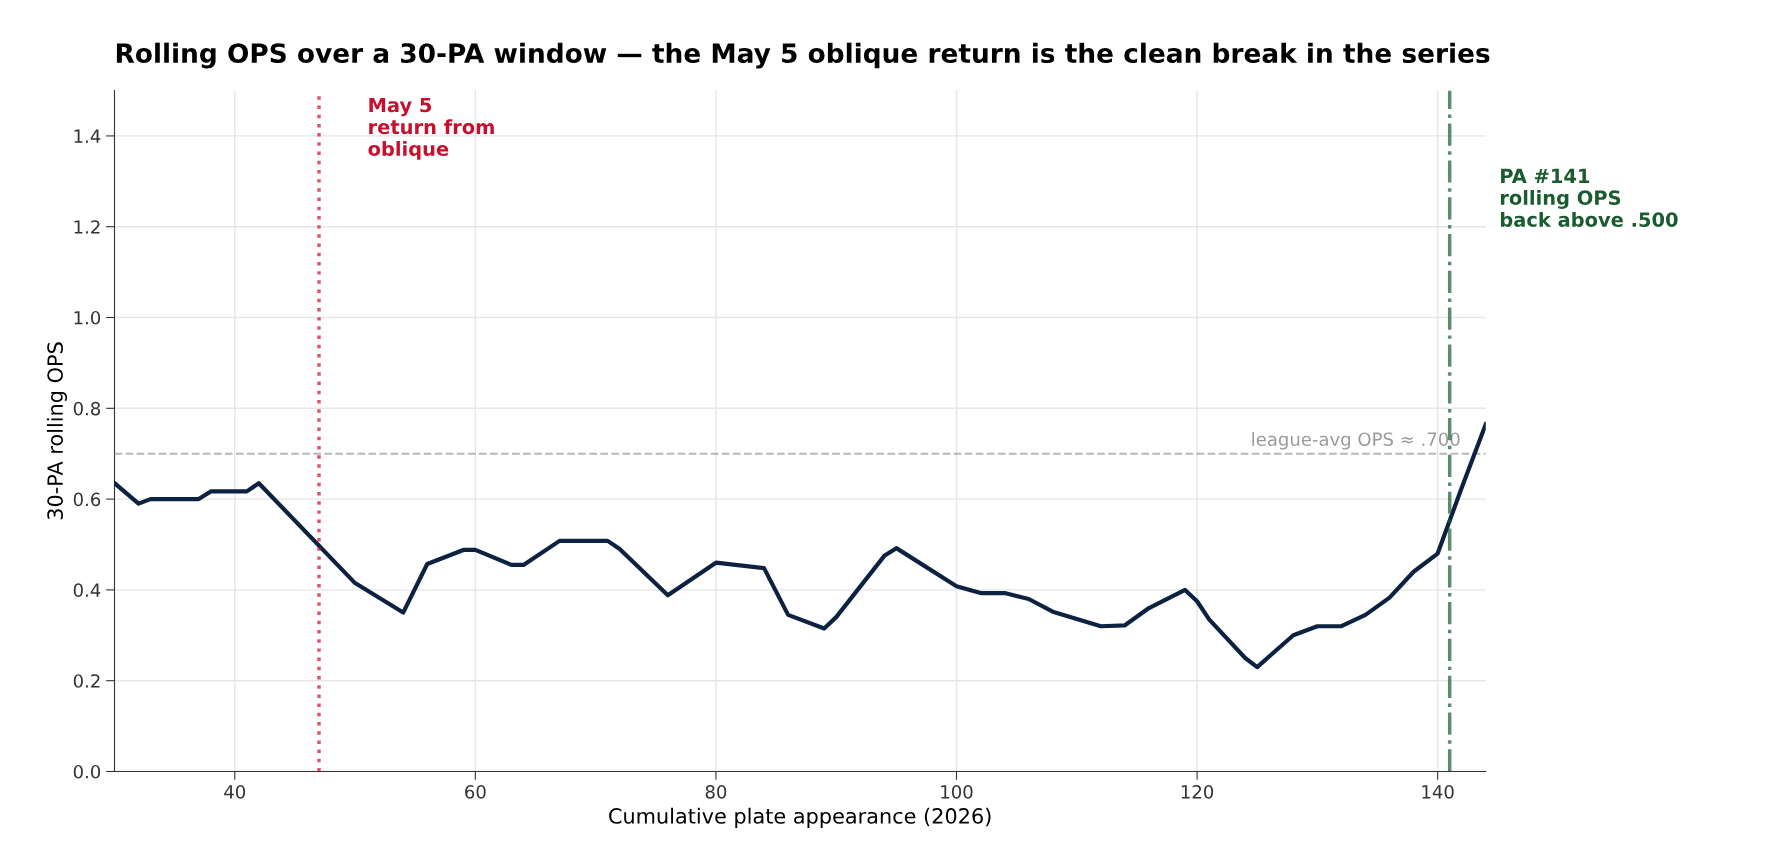  I want to click on x-tick-label: 120, so click(1197, 792).